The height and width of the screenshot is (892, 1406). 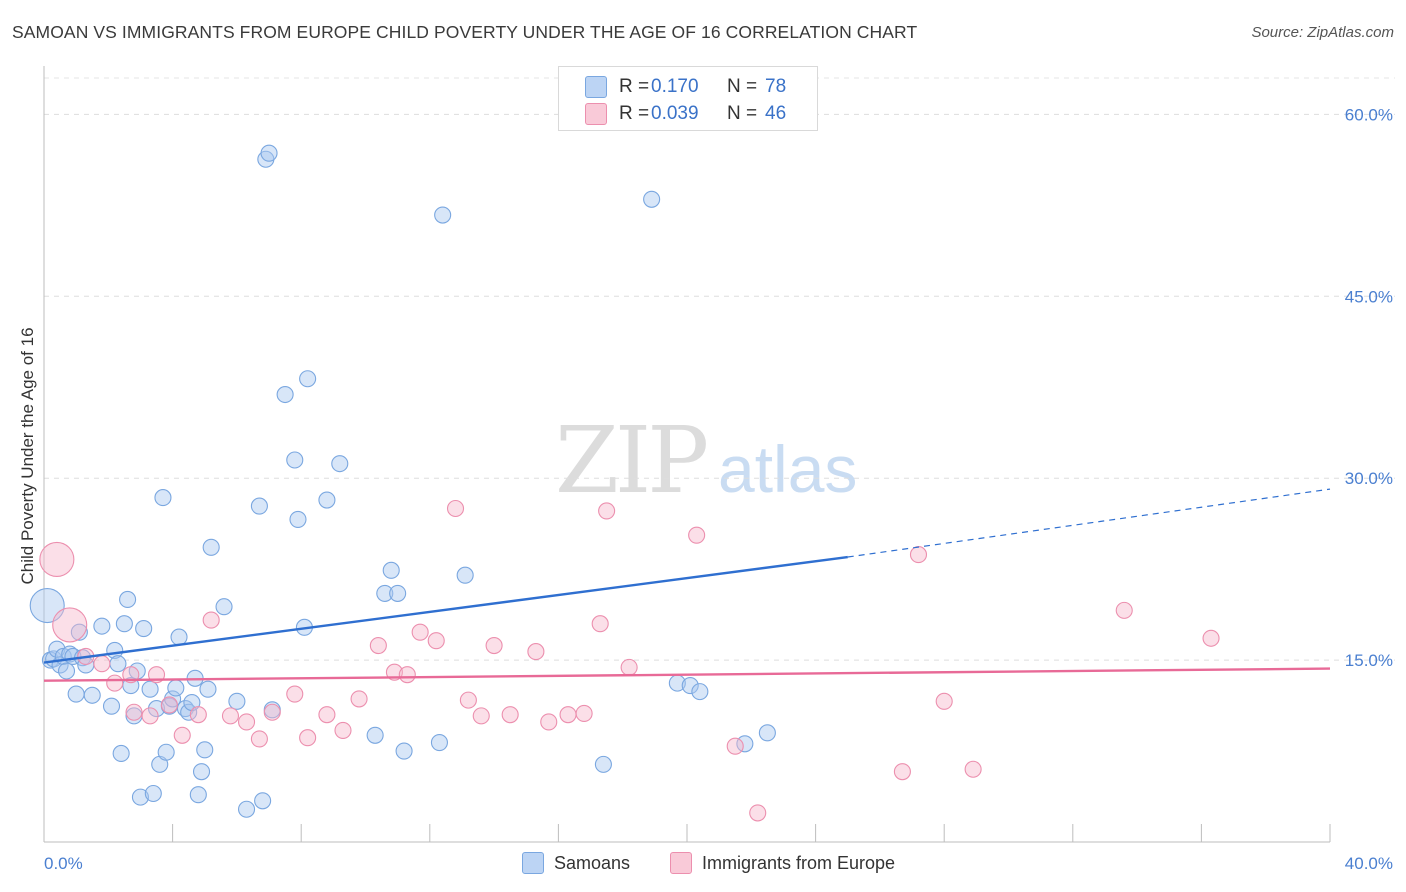 What do you see at coordinates (596, 87) in the screenshot?
I see `samoans-swatch` at bounding box center [596, 87].